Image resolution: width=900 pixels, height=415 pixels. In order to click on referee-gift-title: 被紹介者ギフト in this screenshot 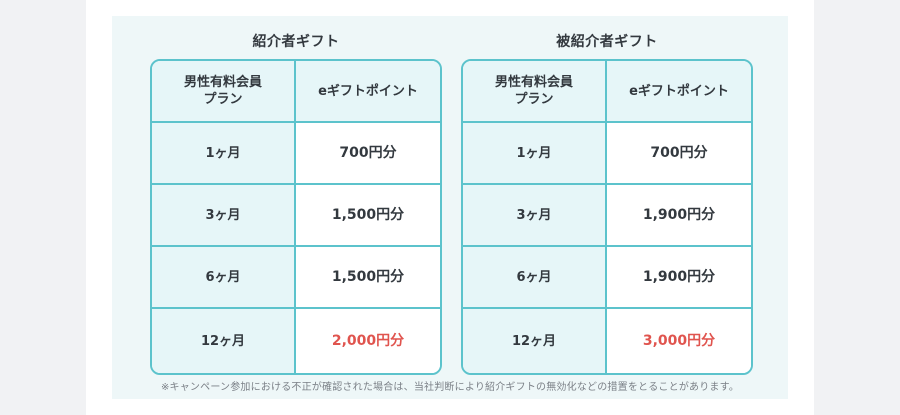, I will do `click(607, 42)`.